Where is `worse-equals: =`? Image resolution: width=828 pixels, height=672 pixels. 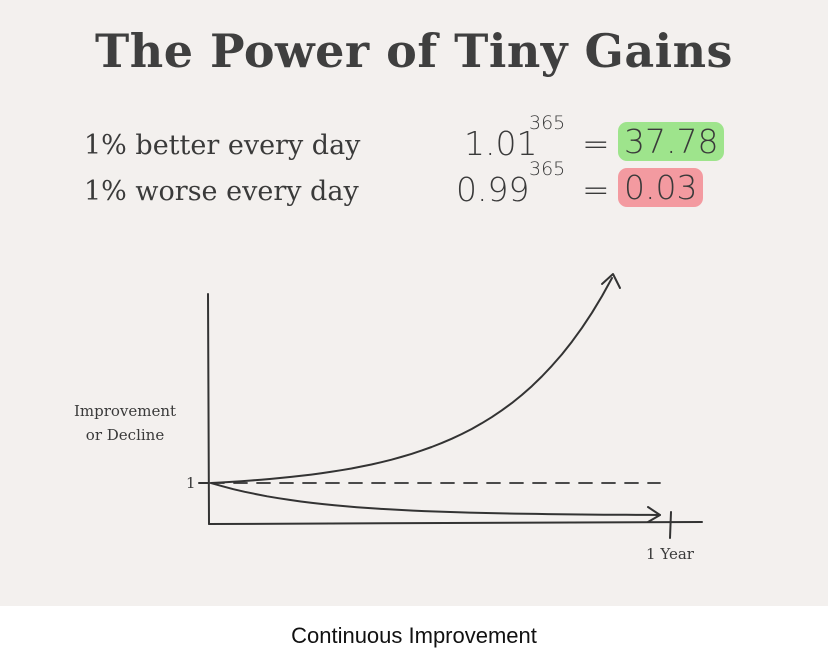
worse-equals: = is located at coordinates (596, 189).